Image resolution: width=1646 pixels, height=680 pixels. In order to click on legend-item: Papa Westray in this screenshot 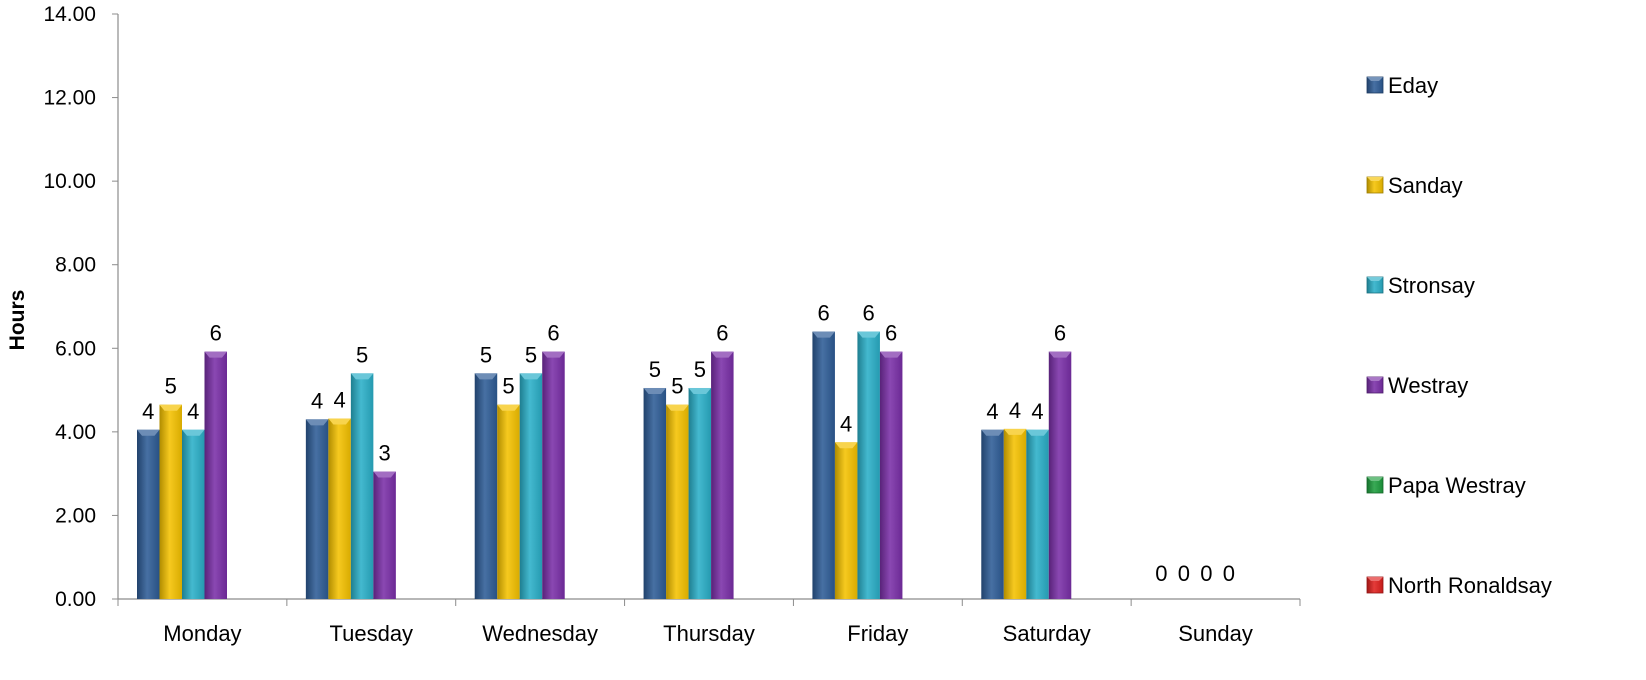, I will do `click(1446, 485)`.